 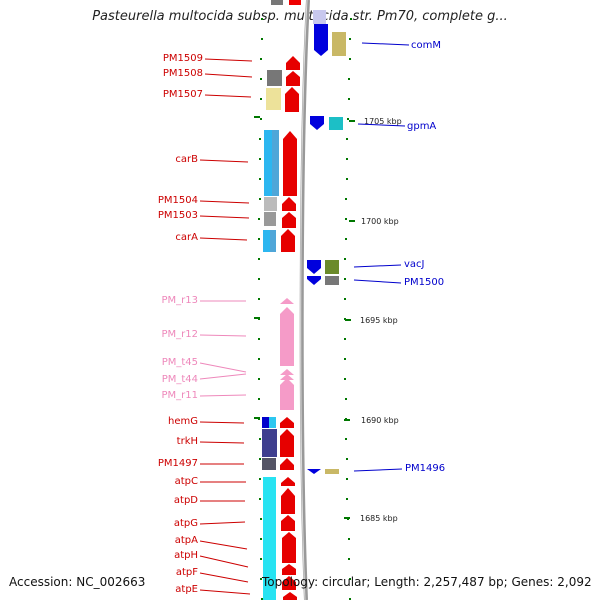 What do you see at coordinates (270, 204) in the screenshot?
I see `gene-box-pm1504` at bounding box center [270, 204].